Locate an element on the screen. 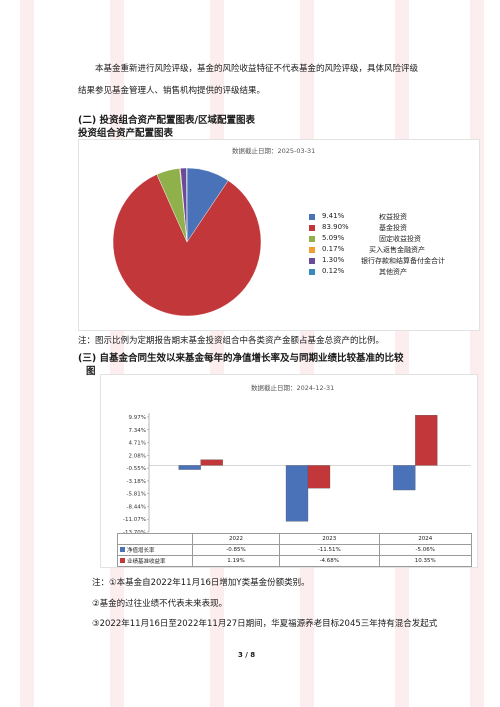  table-series-1-label: 净值增长率 is located at coordinates (155, 550).